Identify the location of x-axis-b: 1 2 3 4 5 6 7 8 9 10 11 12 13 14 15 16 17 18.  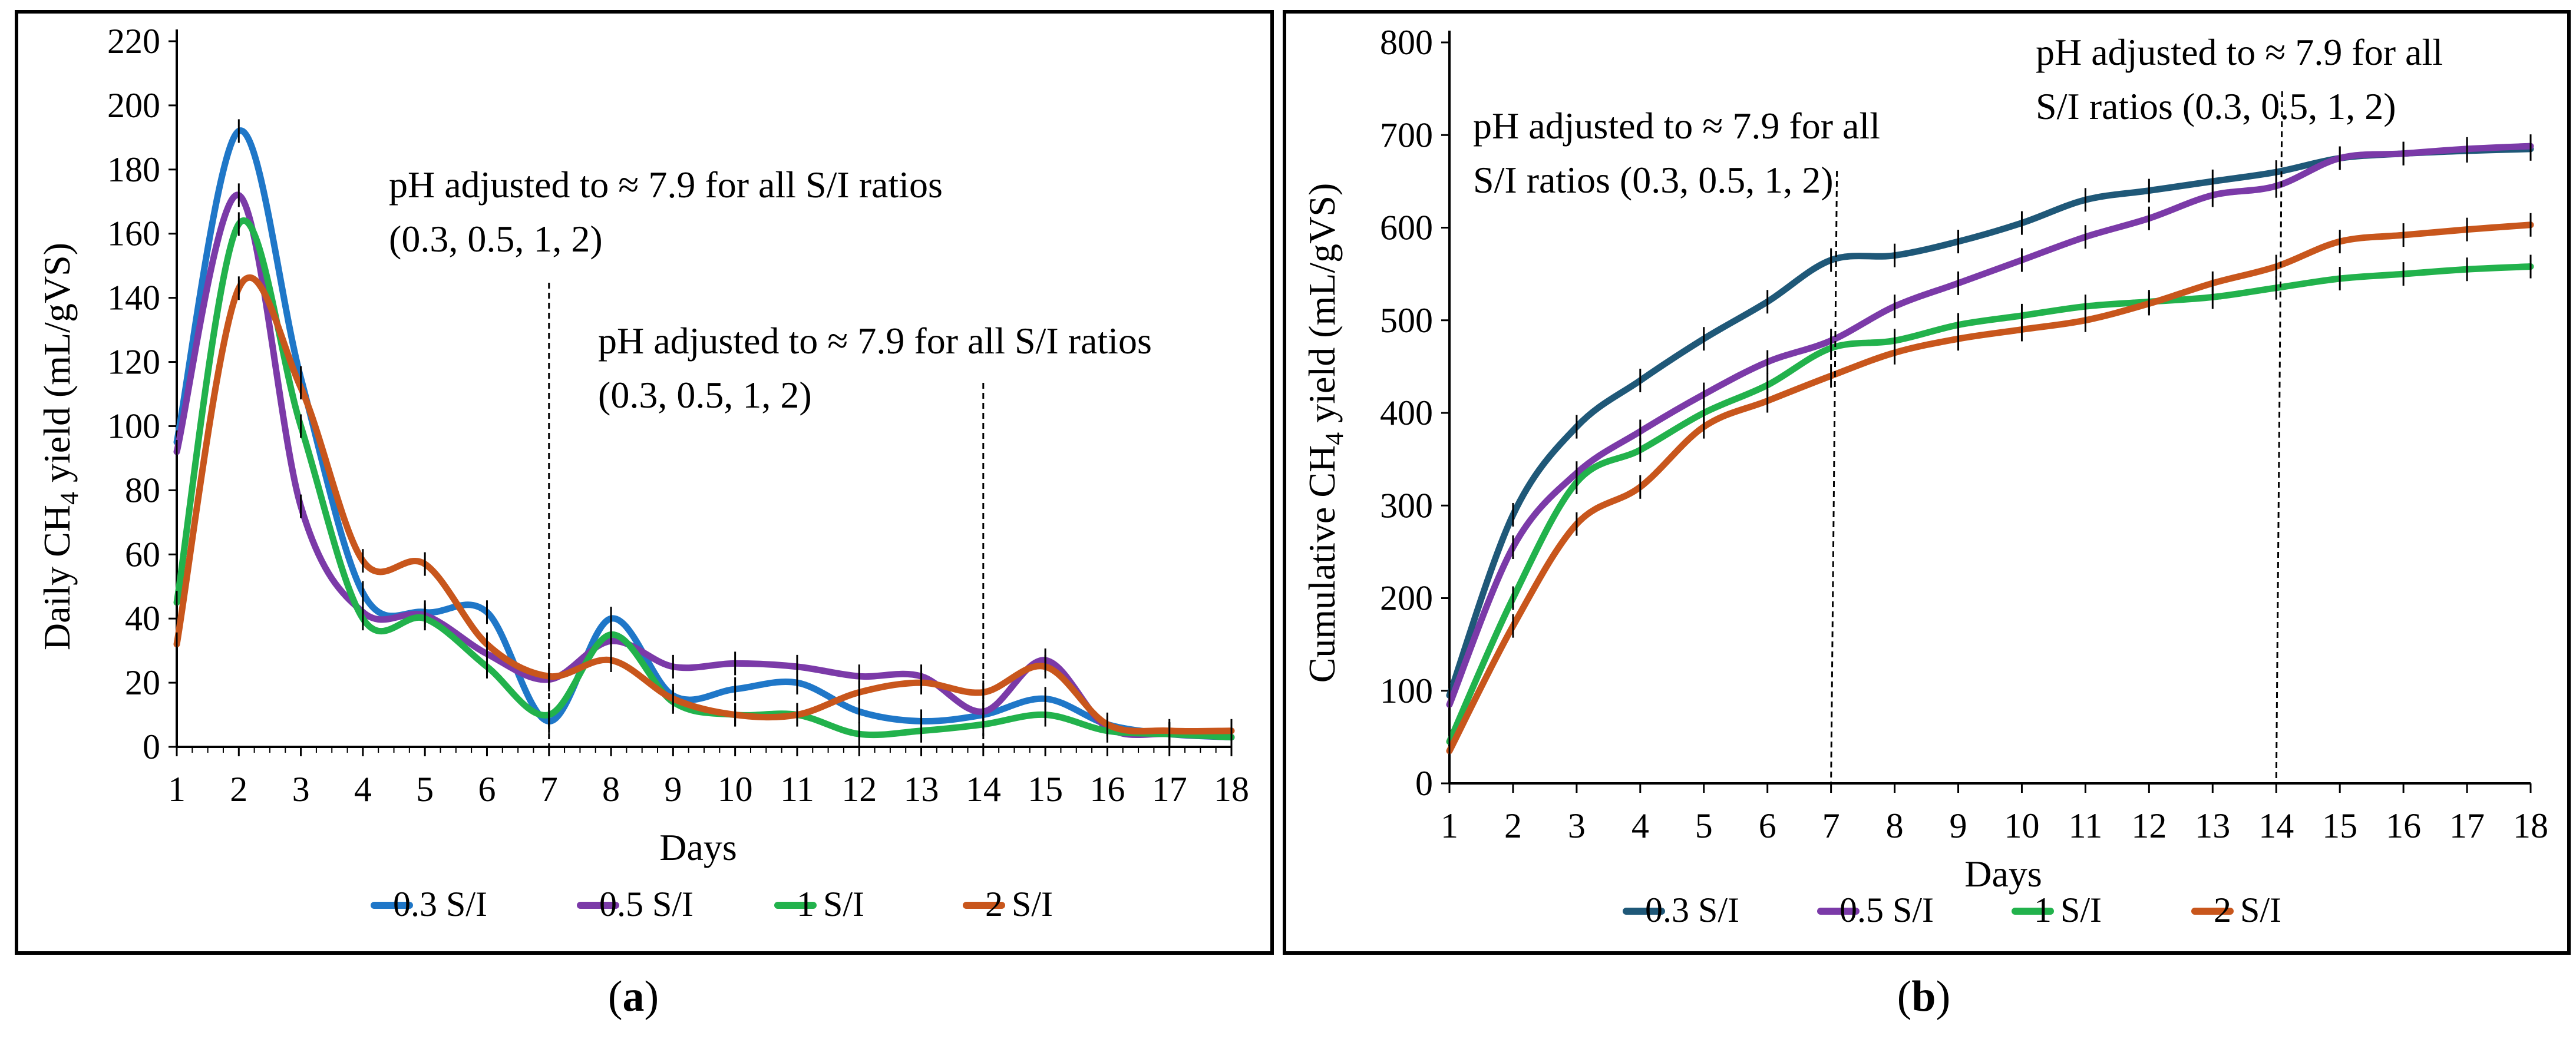
(1994, 813).